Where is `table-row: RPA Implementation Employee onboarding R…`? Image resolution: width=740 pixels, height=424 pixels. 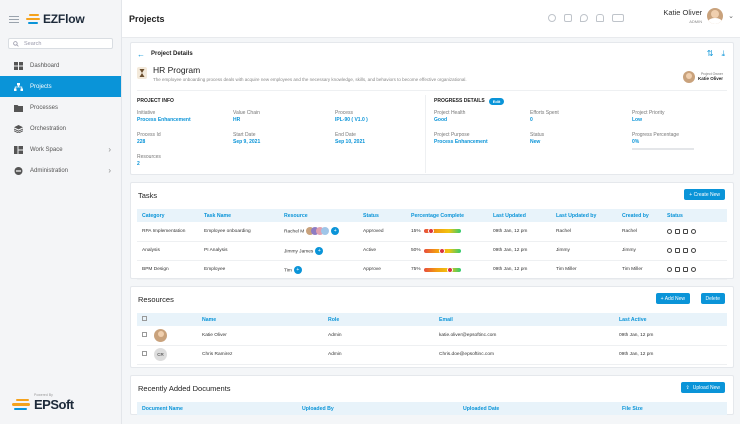 table-row: RPA Implementation Employee onboarding R… is located at coordinates (432, 232).